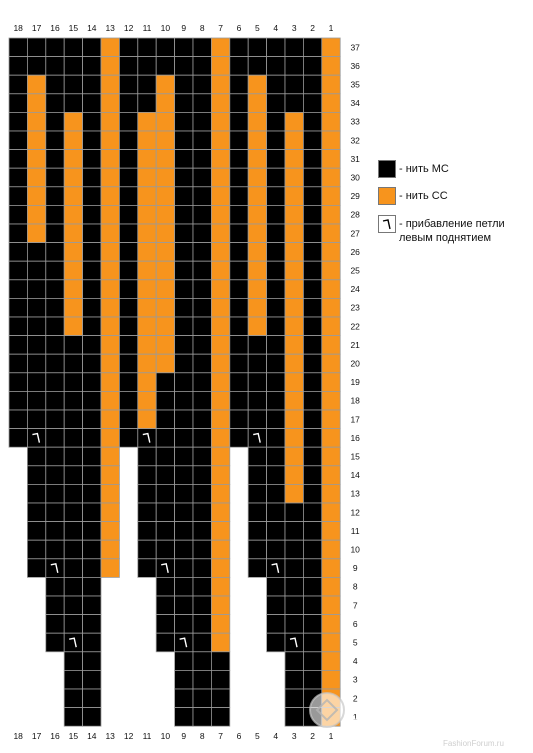  I want to click on column-label: 15, so click(74, 736).